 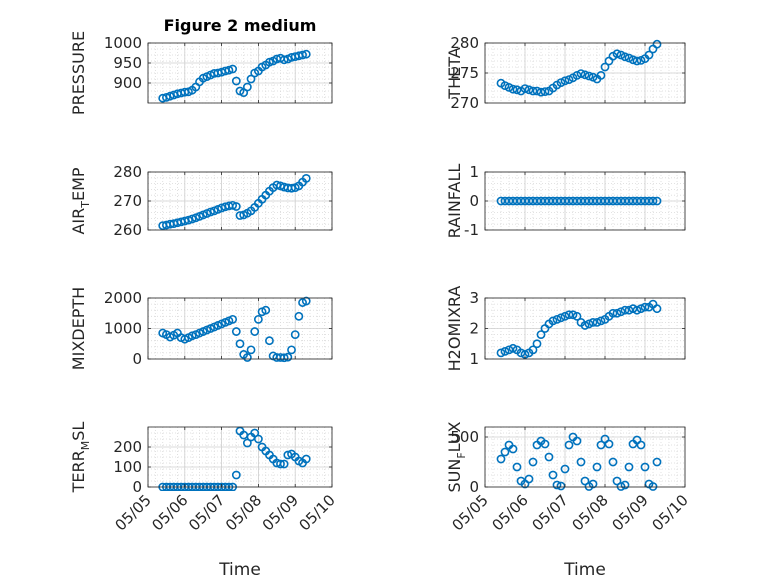 I want to click on y-tick-label: 2000, so click(x=123, y=298).